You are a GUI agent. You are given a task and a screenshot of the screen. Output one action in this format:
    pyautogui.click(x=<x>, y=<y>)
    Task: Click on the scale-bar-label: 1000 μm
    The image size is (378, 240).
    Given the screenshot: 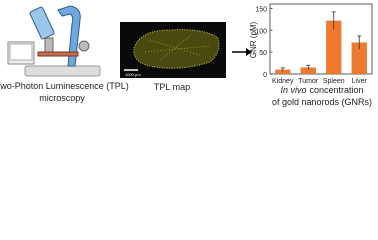 What is the action you would take?
    pyautogui.click(x=133, y=74)
    